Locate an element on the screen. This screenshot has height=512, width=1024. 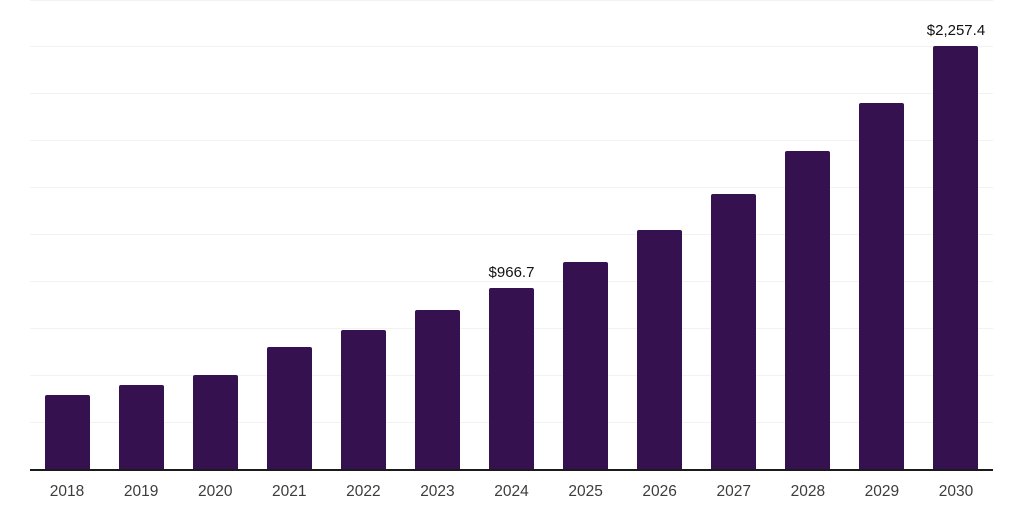
bar-2024 is located at coordinates (511, 378).